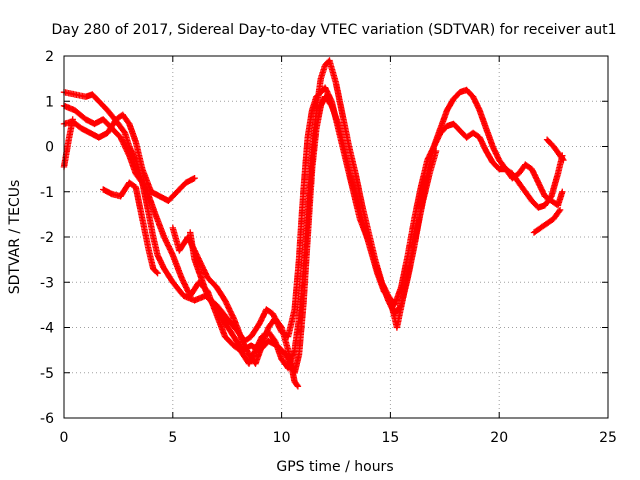 The height and width of the screenshot is (480, 640). I want to click on x-tick-label: 0, so click(64, 438).